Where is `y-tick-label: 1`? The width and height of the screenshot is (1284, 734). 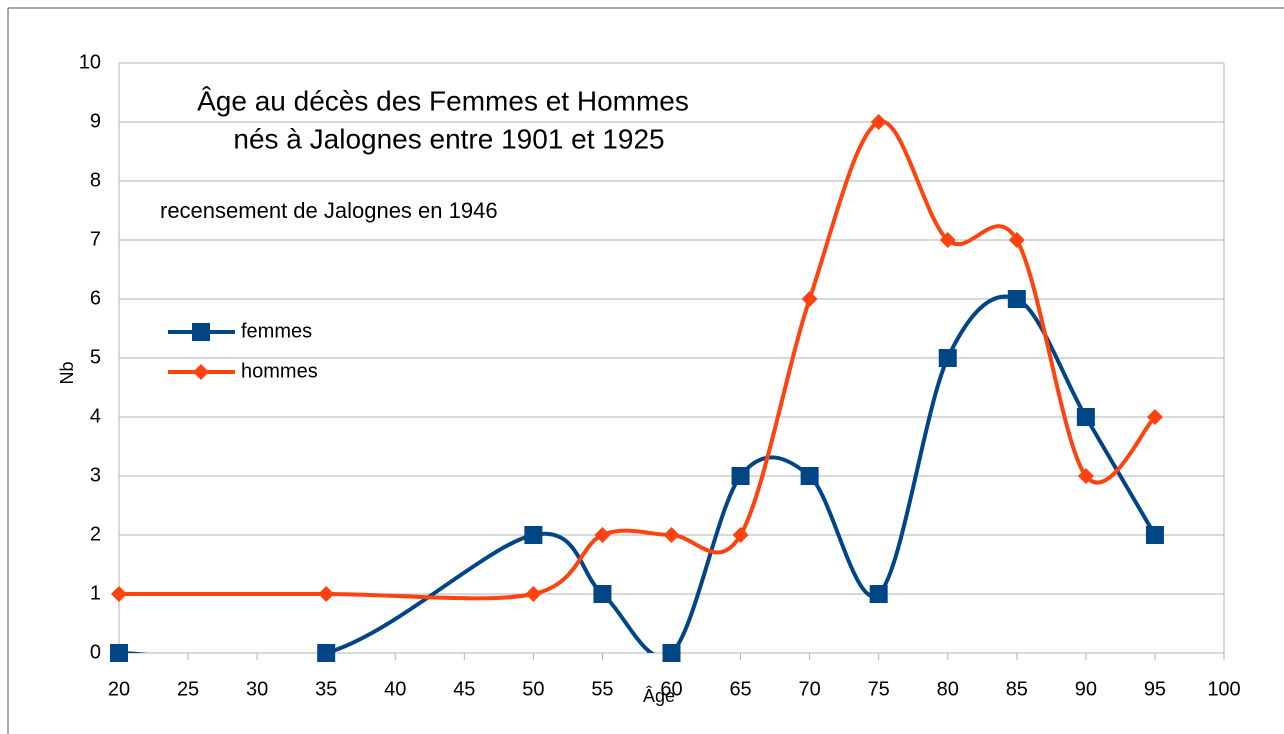
y-tick-label: 1 is located at coordinates (95, 593).